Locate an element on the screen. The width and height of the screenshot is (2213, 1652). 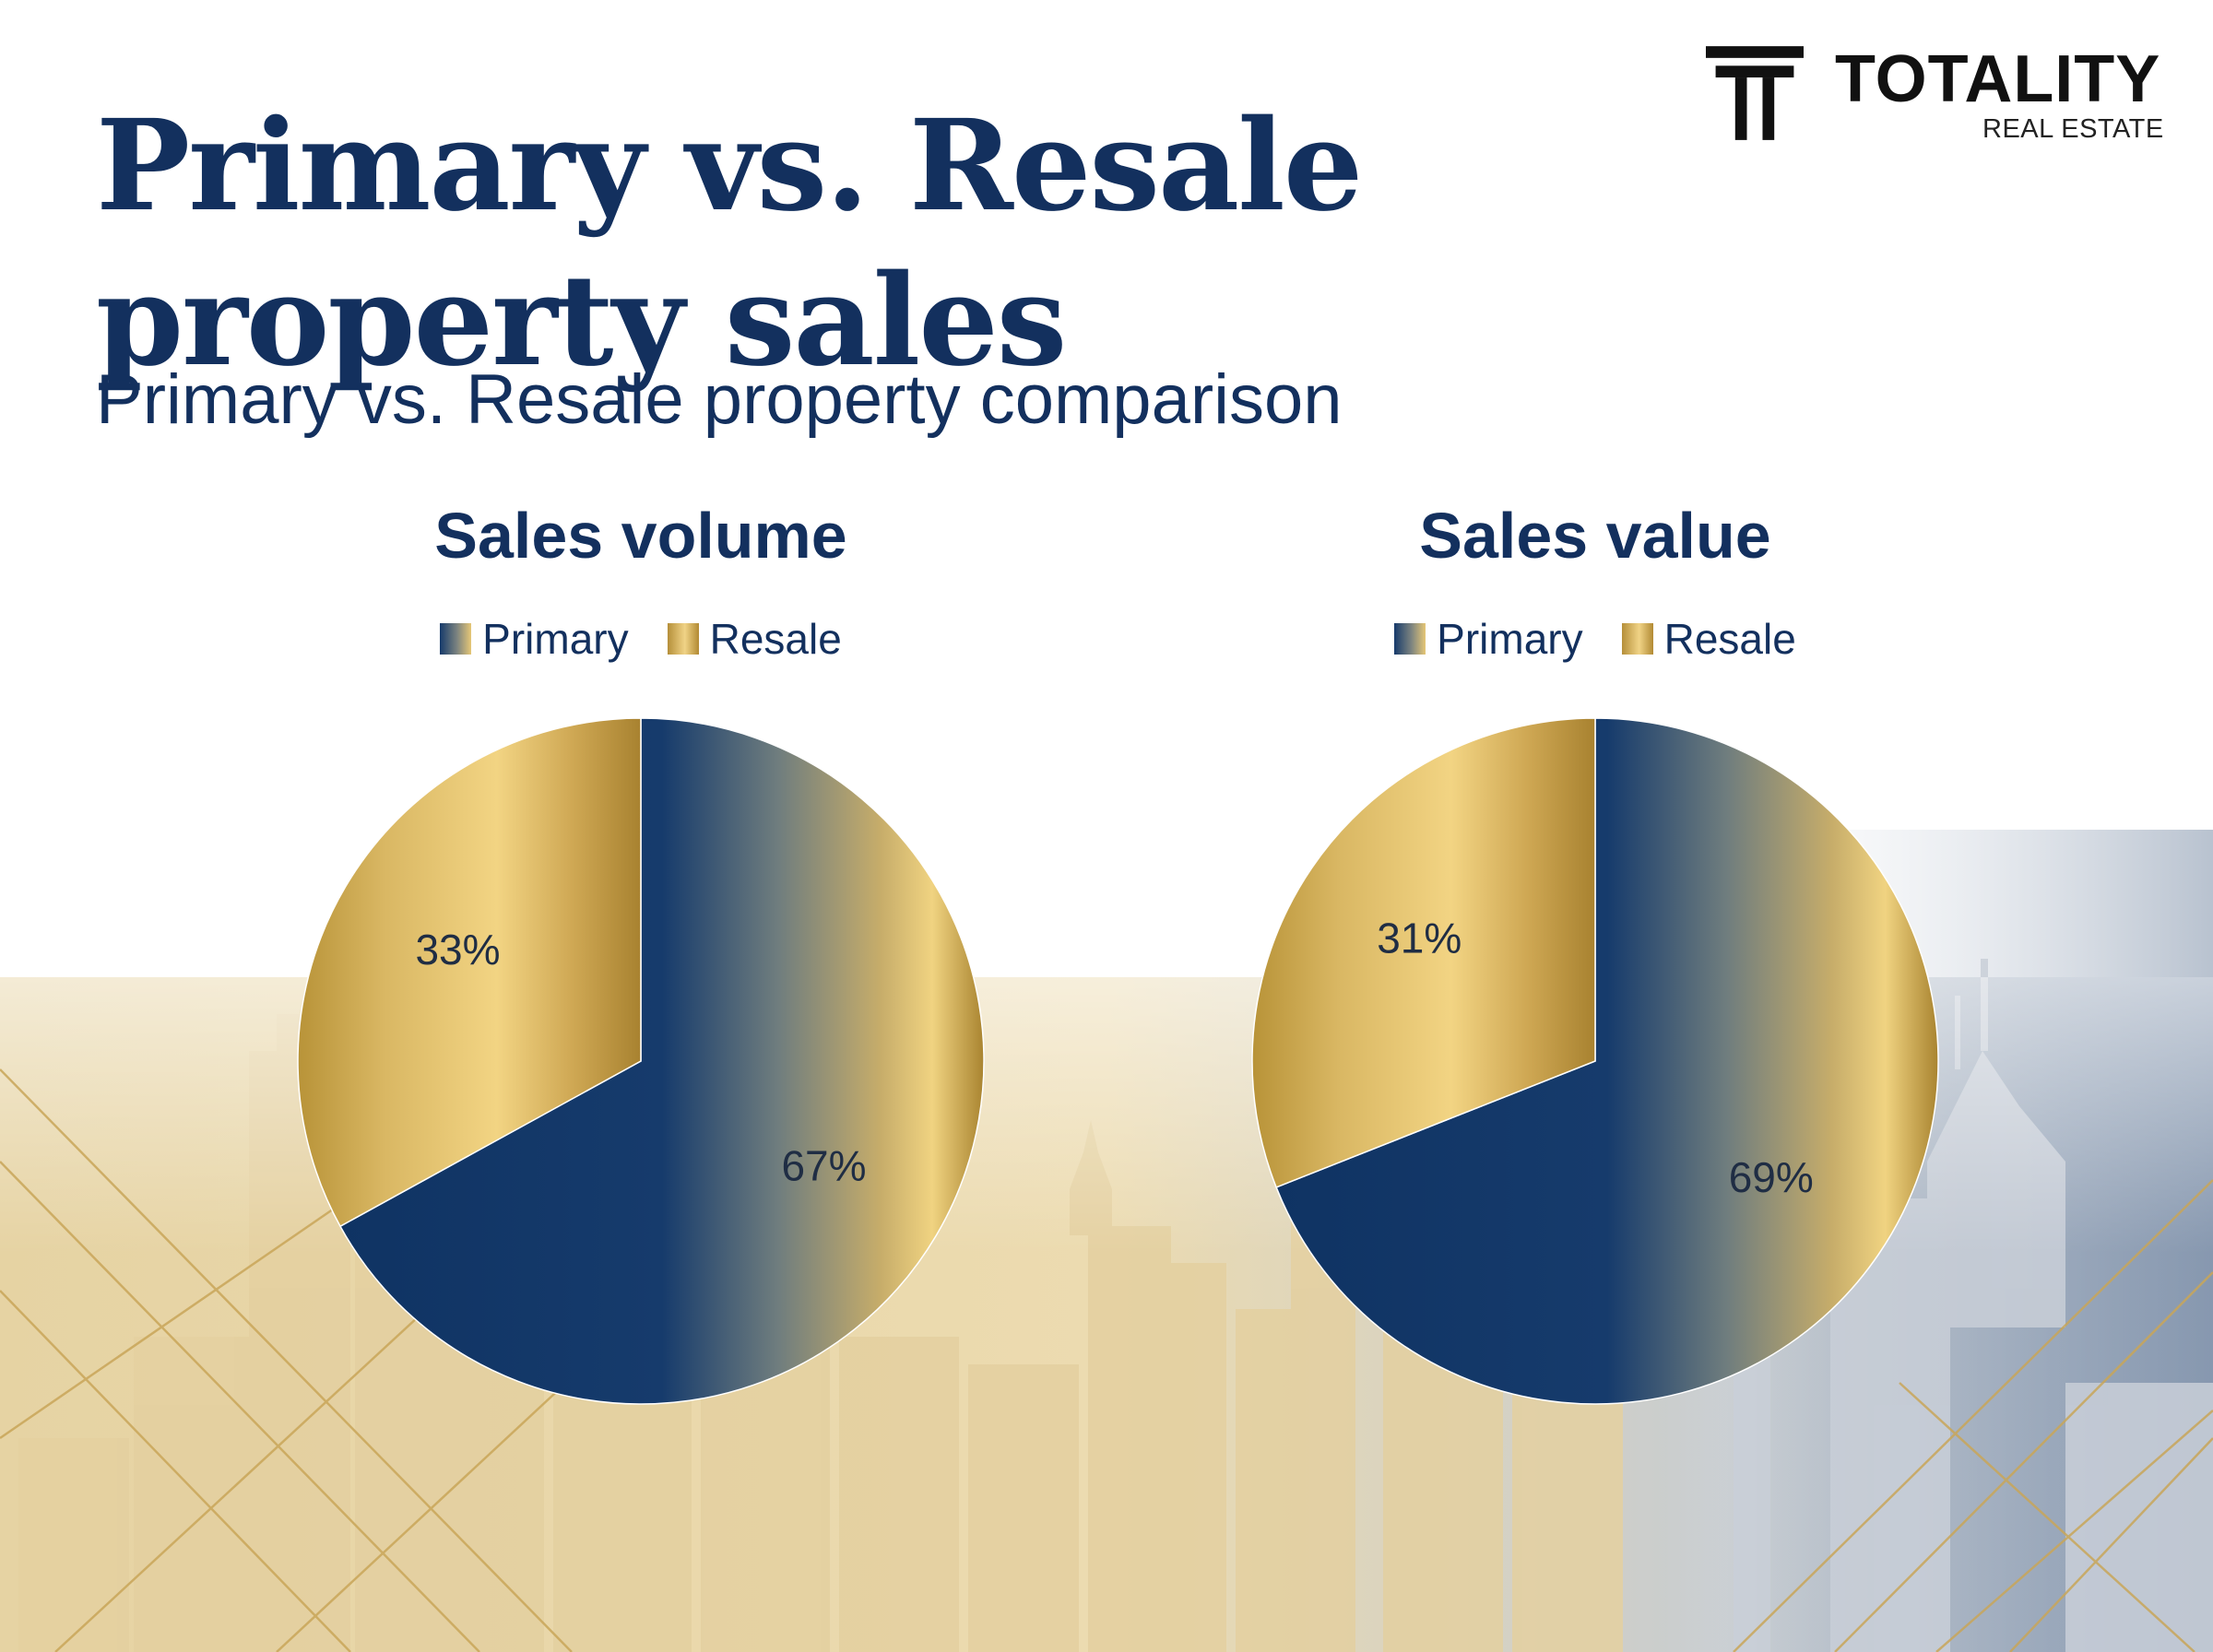
pie-chart: 69% 31% is located at coordinates (1595, 1061).